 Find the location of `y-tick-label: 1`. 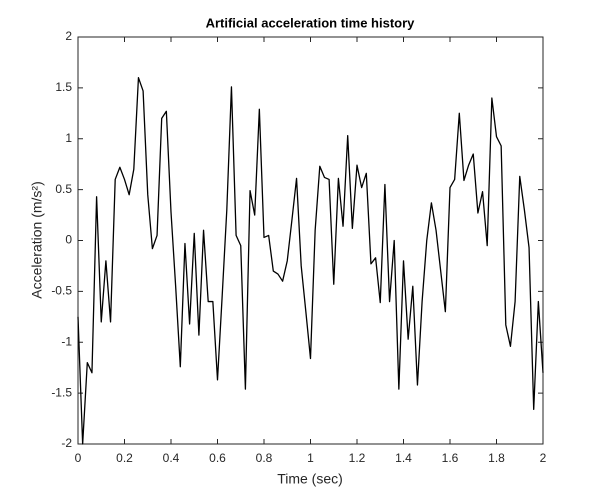

y-tick-label: 1 is located at coordinates (68, 138).